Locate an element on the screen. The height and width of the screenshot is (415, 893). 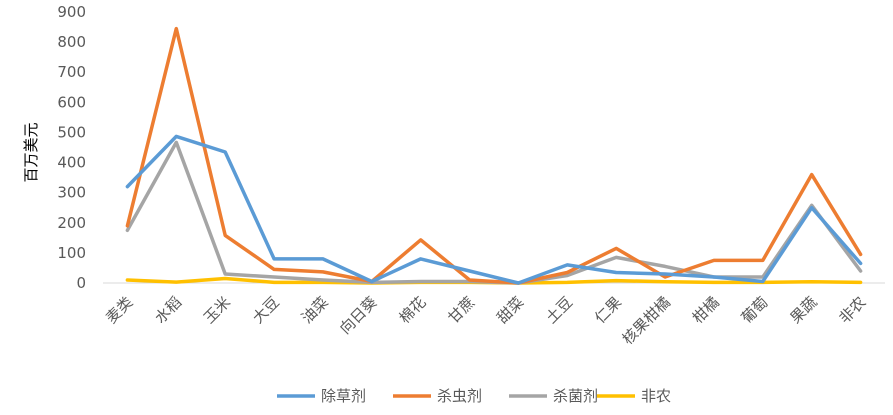
y-tick-label: 400 is located at coordinates (71, 163).